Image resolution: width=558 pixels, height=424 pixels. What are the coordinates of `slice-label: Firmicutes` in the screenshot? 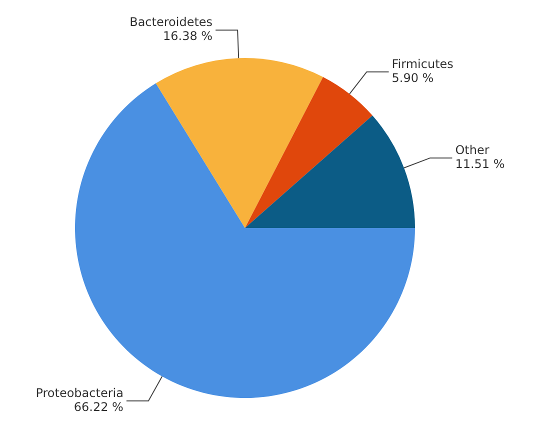 It's located at (423, 63).